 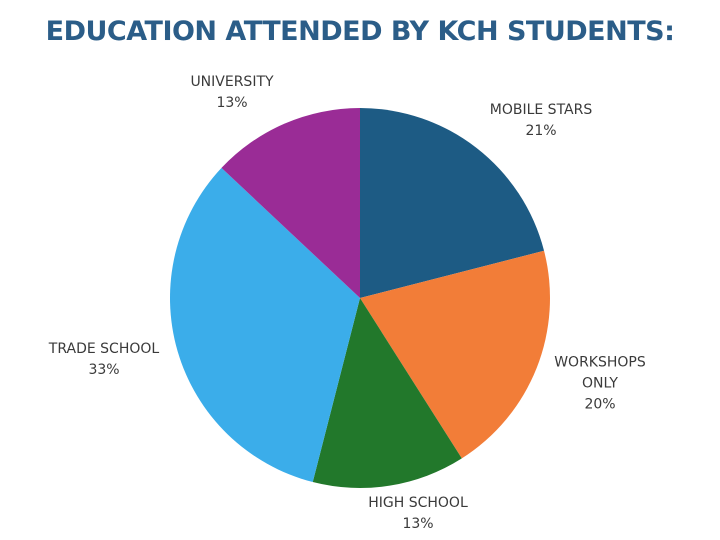 I want to click on slice-label: UNIVERSITY 13%, so click(x=232, y=93).